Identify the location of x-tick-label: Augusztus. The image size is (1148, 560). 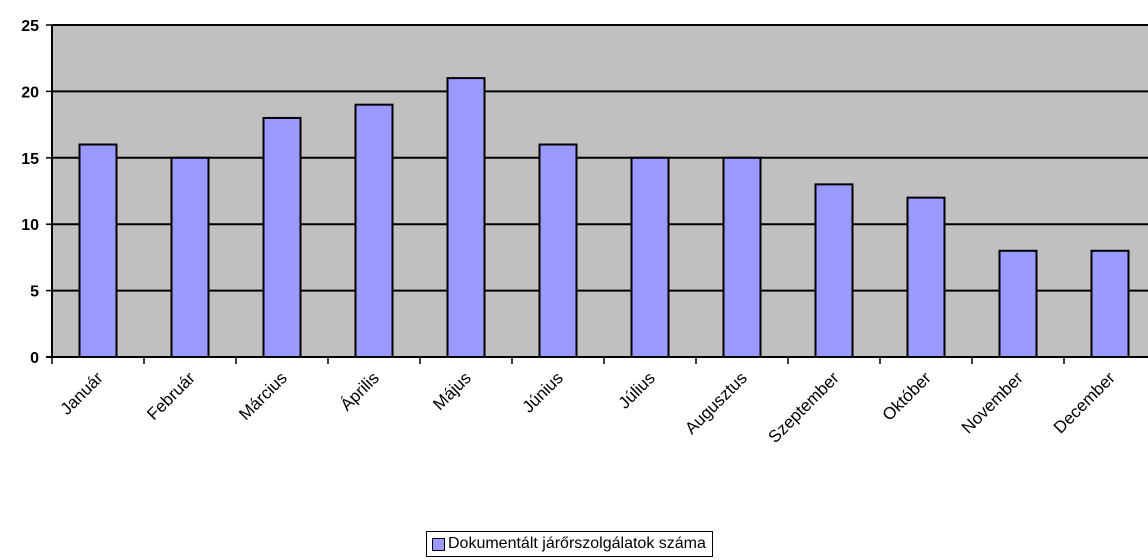
(716, 403).